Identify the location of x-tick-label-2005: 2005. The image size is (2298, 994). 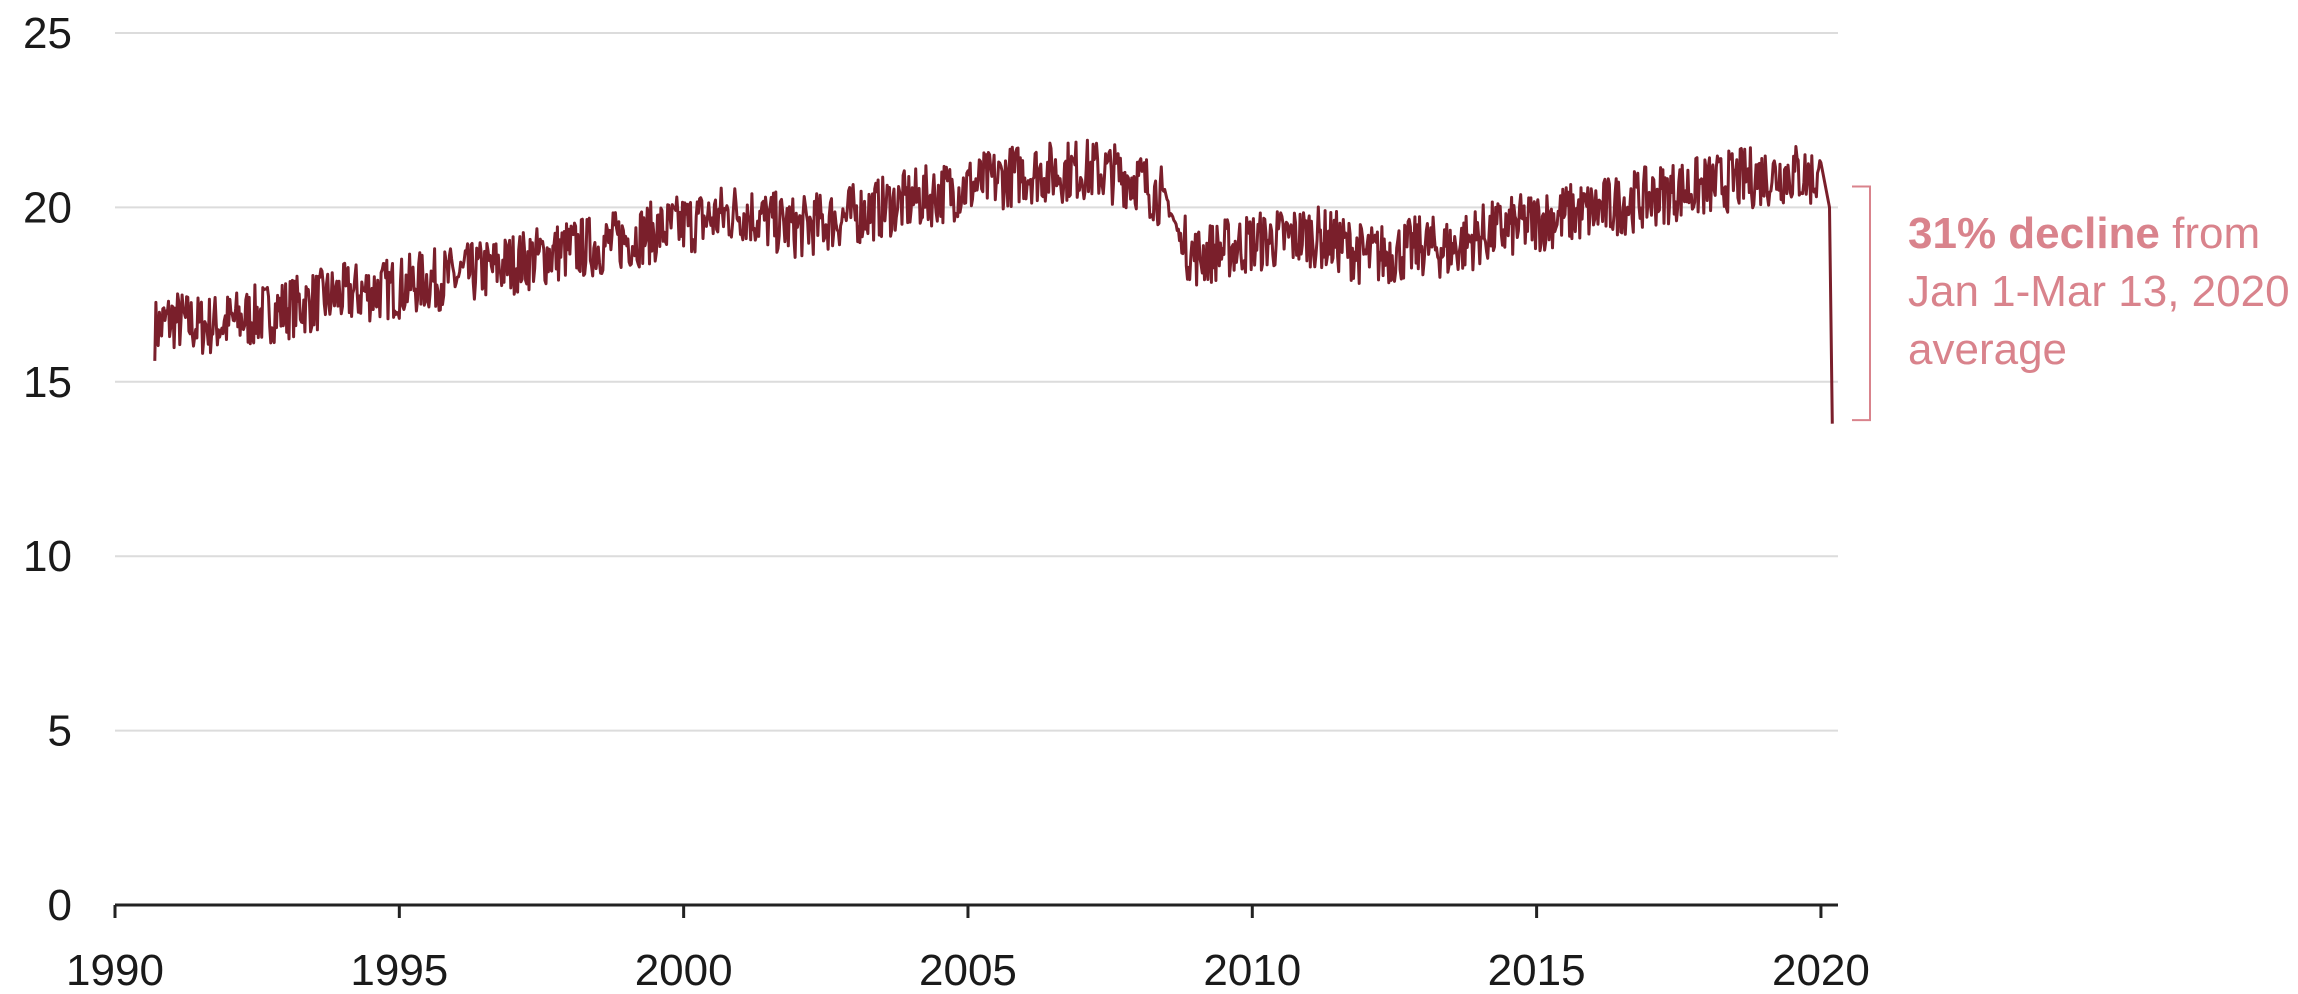
(968, 970).